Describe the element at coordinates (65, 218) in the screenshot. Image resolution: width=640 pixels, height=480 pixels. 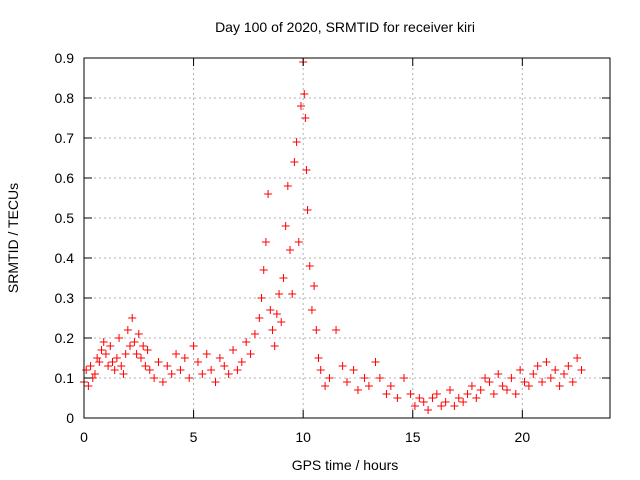
I see `y-tick-label: 0.5` at that location.